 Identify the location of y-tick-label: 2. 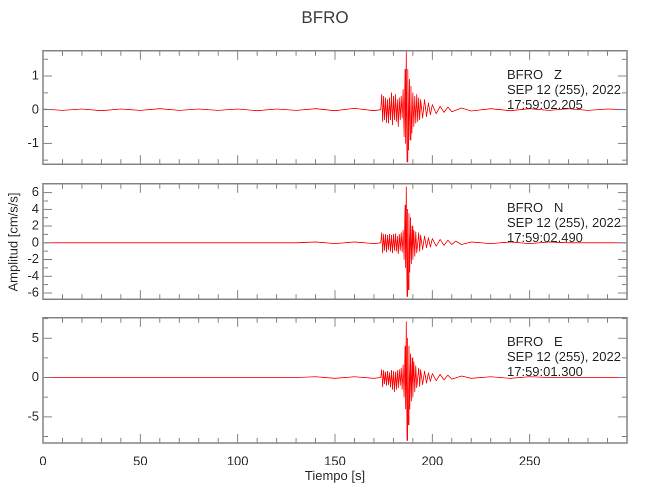
(35, 225).